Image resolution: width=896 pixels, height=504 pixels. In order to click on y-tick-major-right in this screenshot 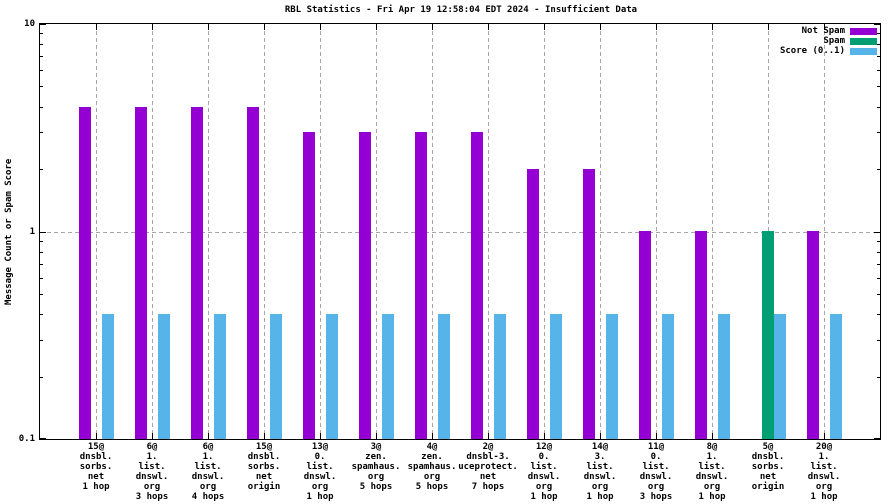, I will do `click(877, 24)`.